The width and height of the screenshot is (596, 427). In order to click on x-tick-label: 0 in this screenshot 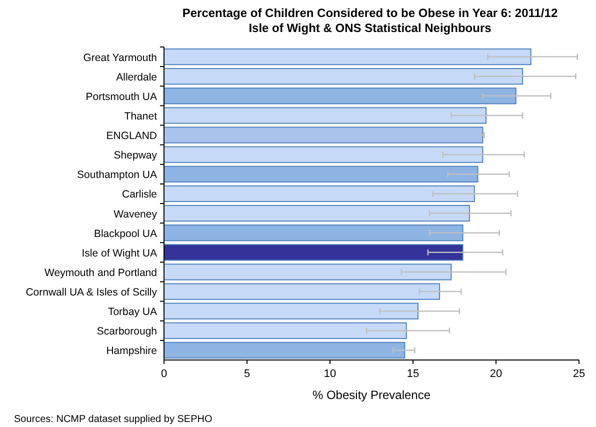, I will do `click(164, 374)`.